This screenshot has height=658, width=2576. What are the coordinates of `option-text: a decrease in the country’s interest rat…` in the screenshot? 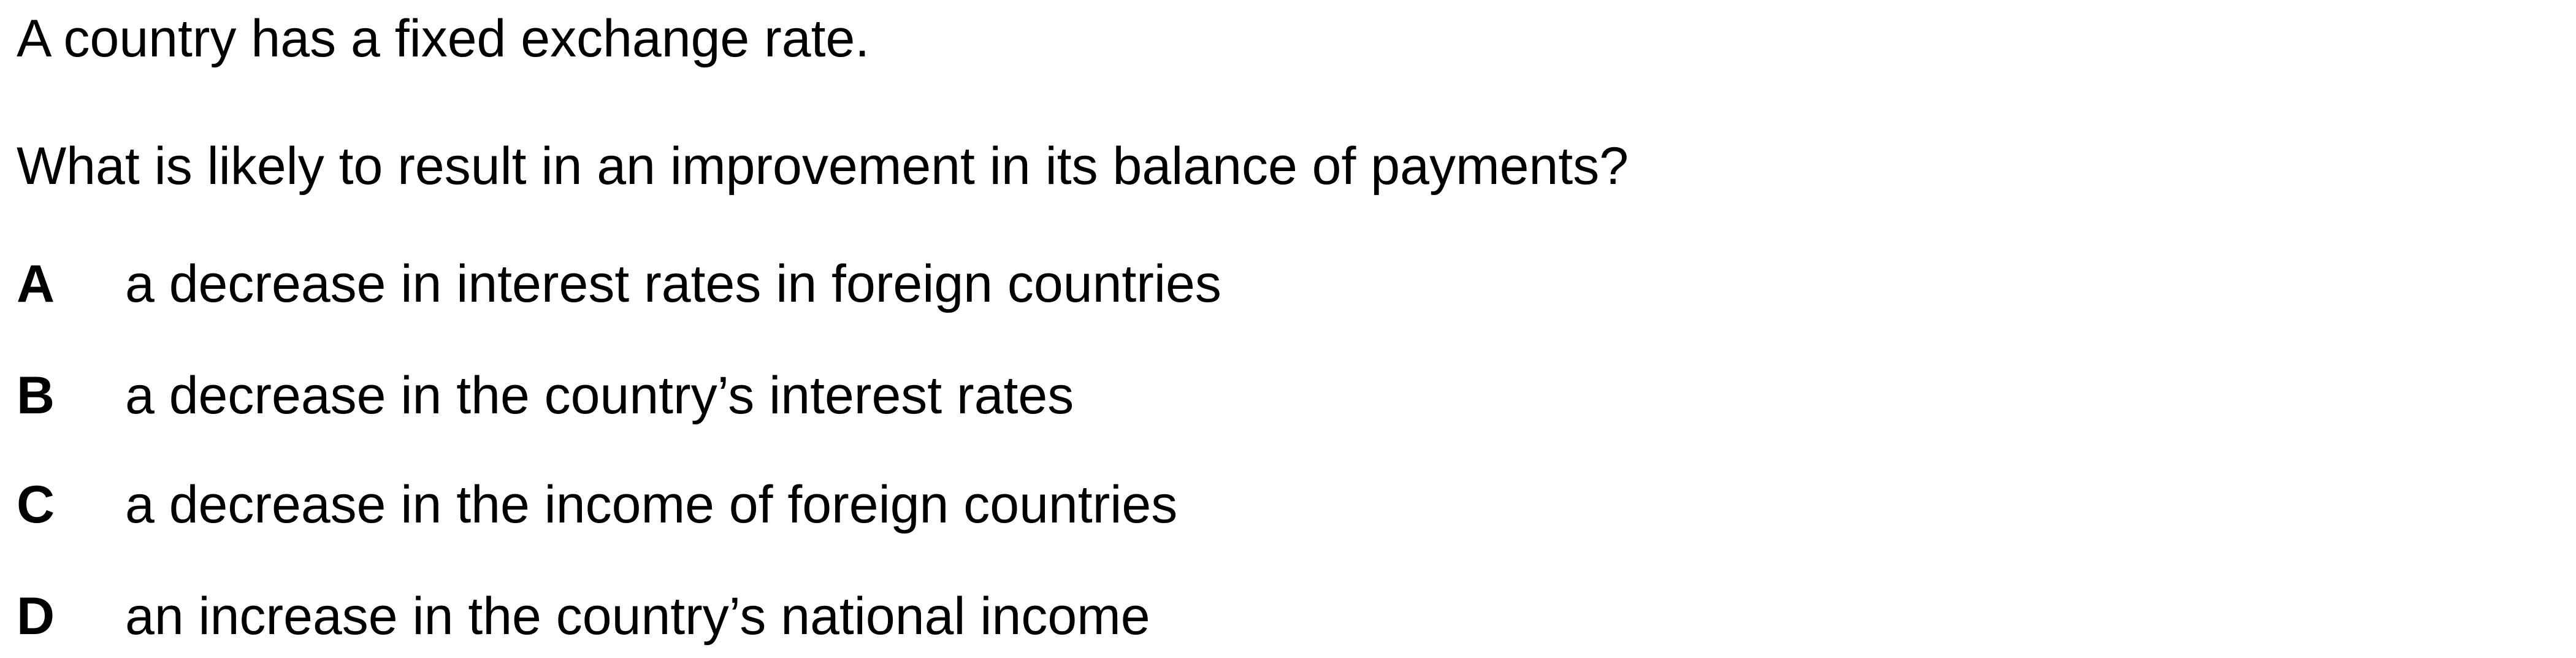 It's located at (599, 395).